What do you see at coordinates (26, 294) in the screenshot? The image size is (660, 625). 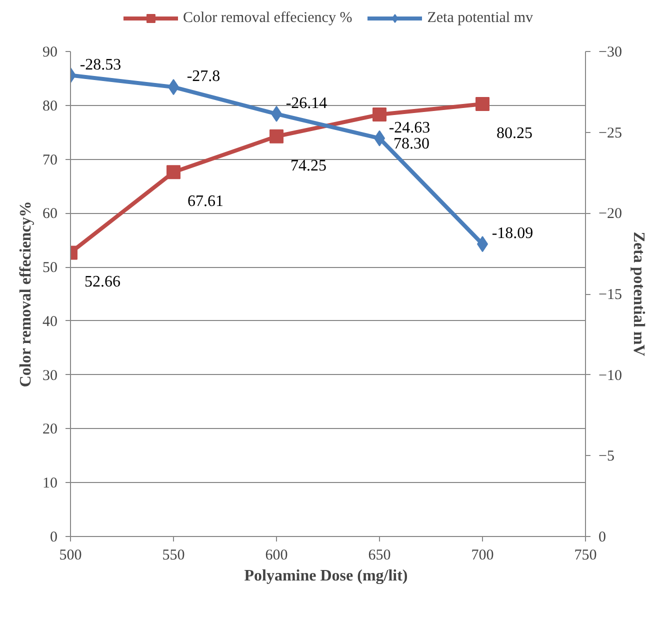 I see `y-axis-title: Color removal effeciency%` at bounding box center [26, 294].